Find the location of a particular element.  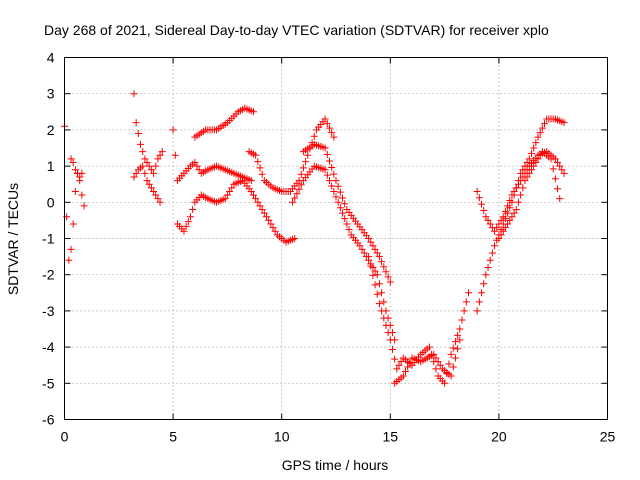

x-tick-label: 15 is located at coordinates (391, 437).